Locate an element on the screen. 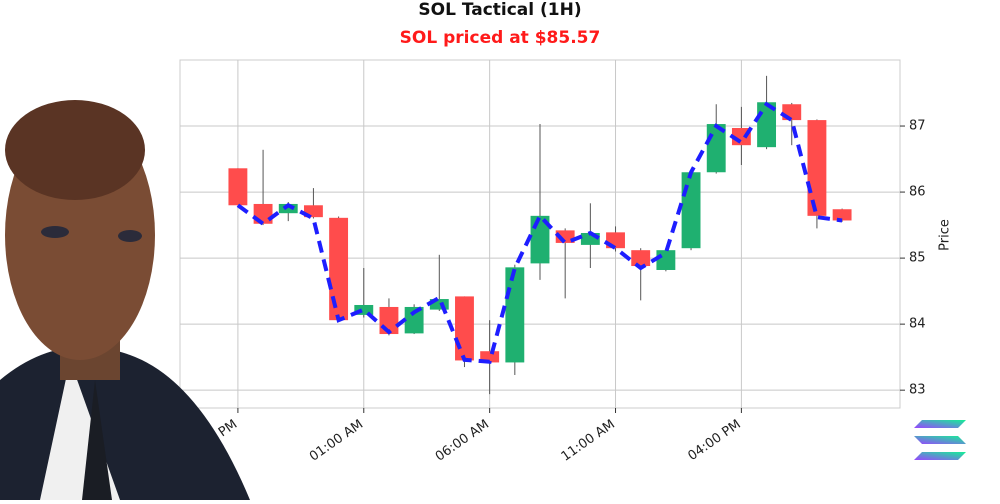  x-tick-label: 06:00 AM is located at coordinates (462, 441).